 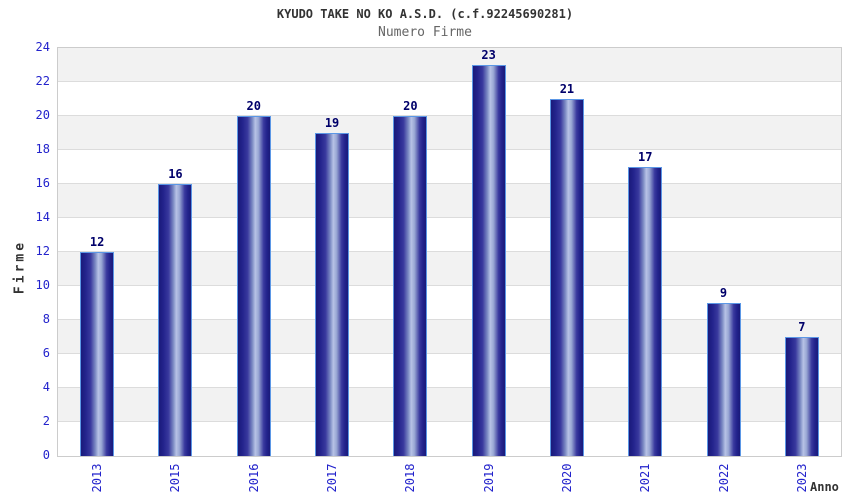 What do you see at coordinates (42, 285) in the screenshot?
I see `y-tick-label: 10` at bounding box center [42, 285].